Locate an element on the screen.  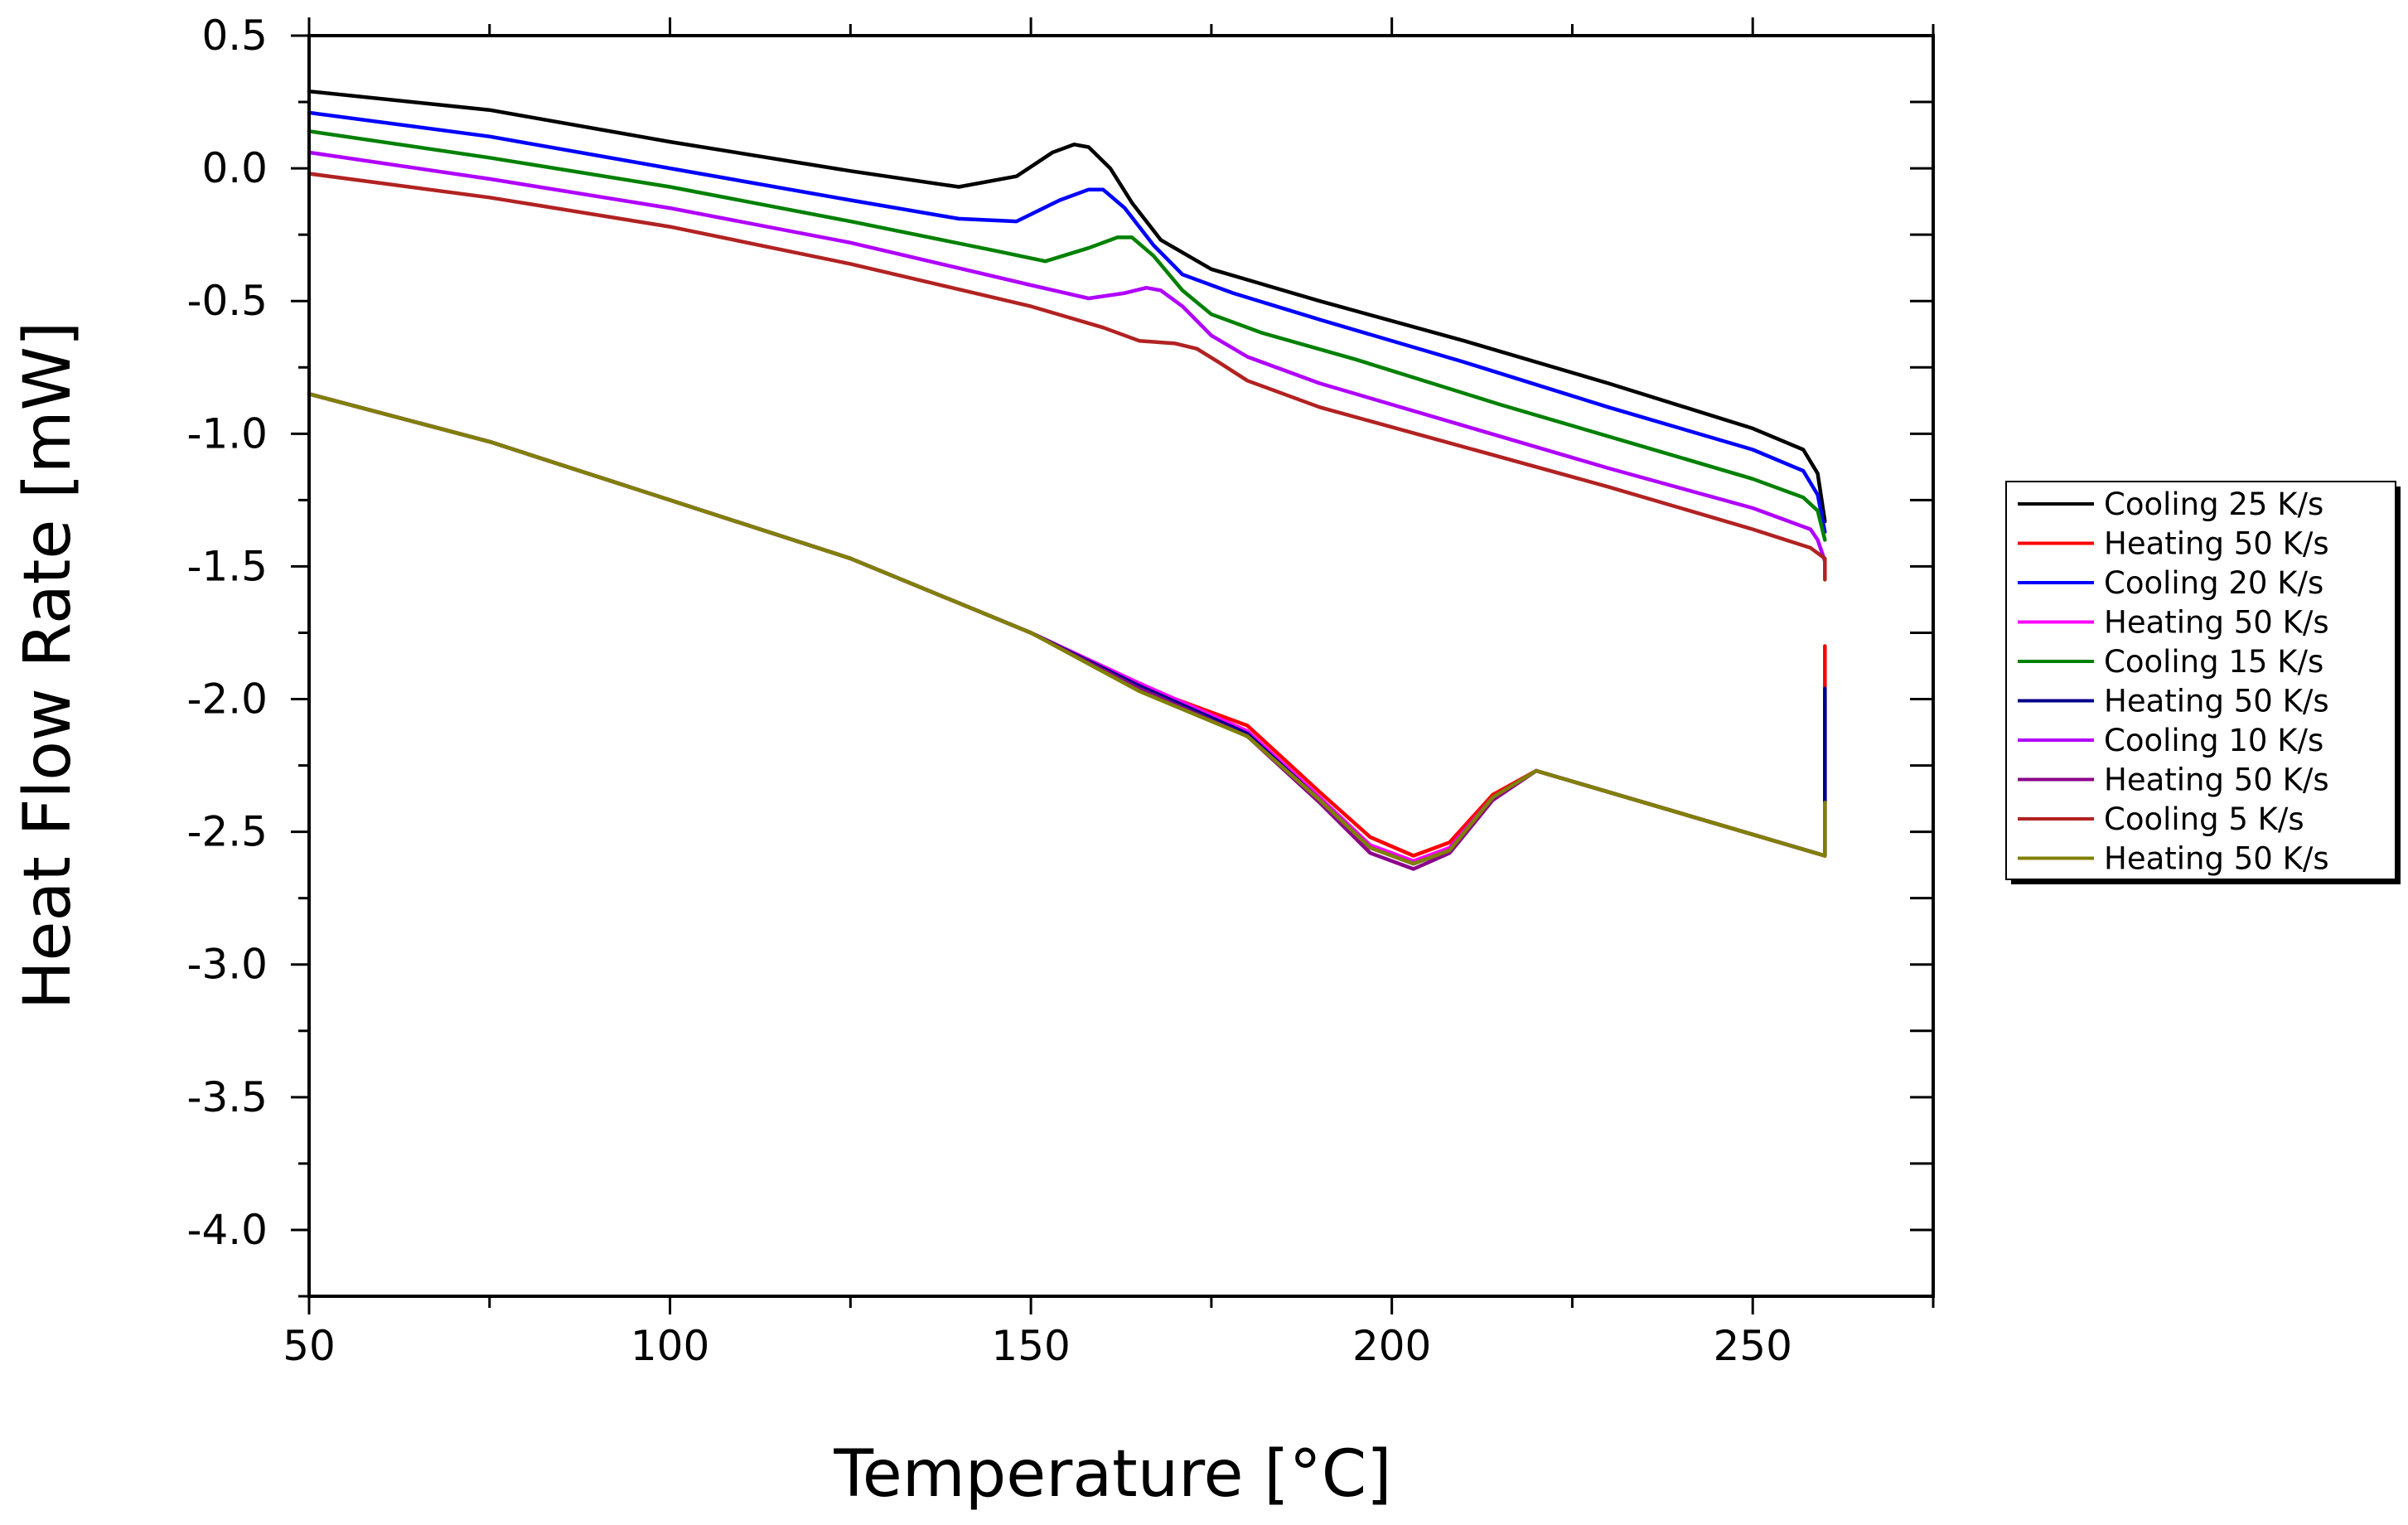
y-axis-title: Heat Flow Rate [mW] is located at coordinates (48, 665).